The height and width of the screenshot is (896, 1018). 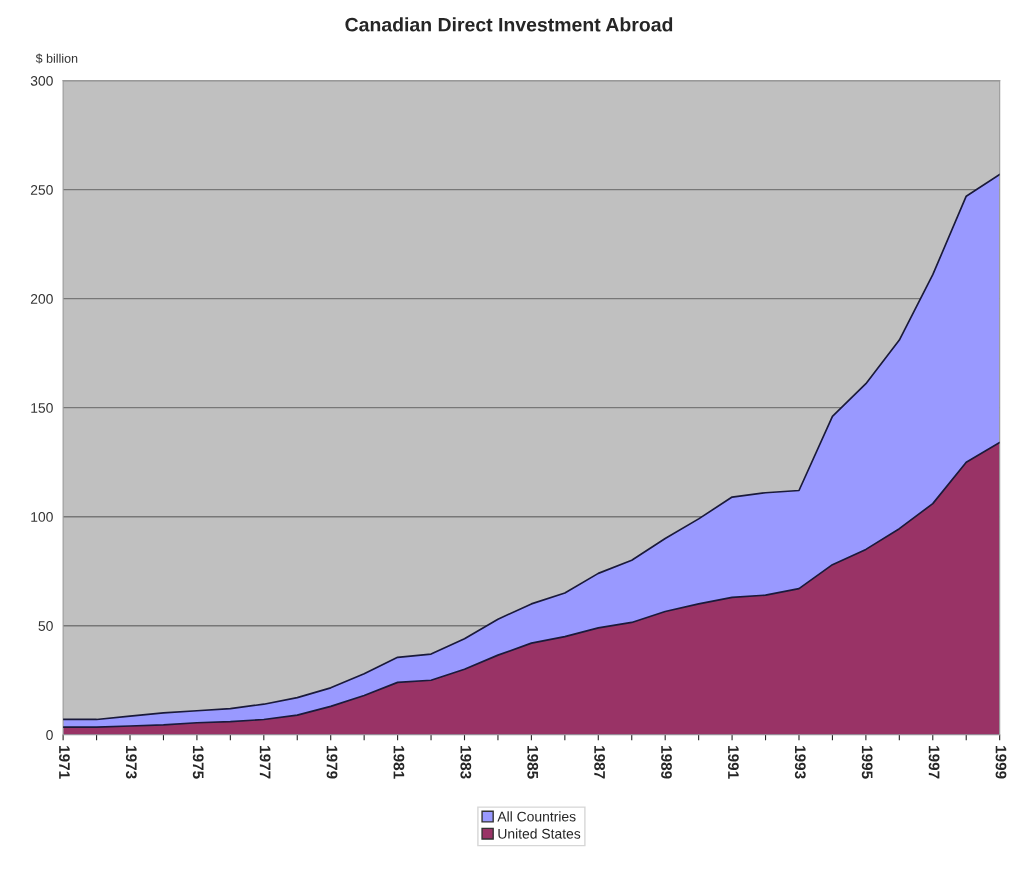 What do you see at coordinates (198, 762) in the screenshot?
I see `x-tick-label: 1975` at bounding box center [198, 762].